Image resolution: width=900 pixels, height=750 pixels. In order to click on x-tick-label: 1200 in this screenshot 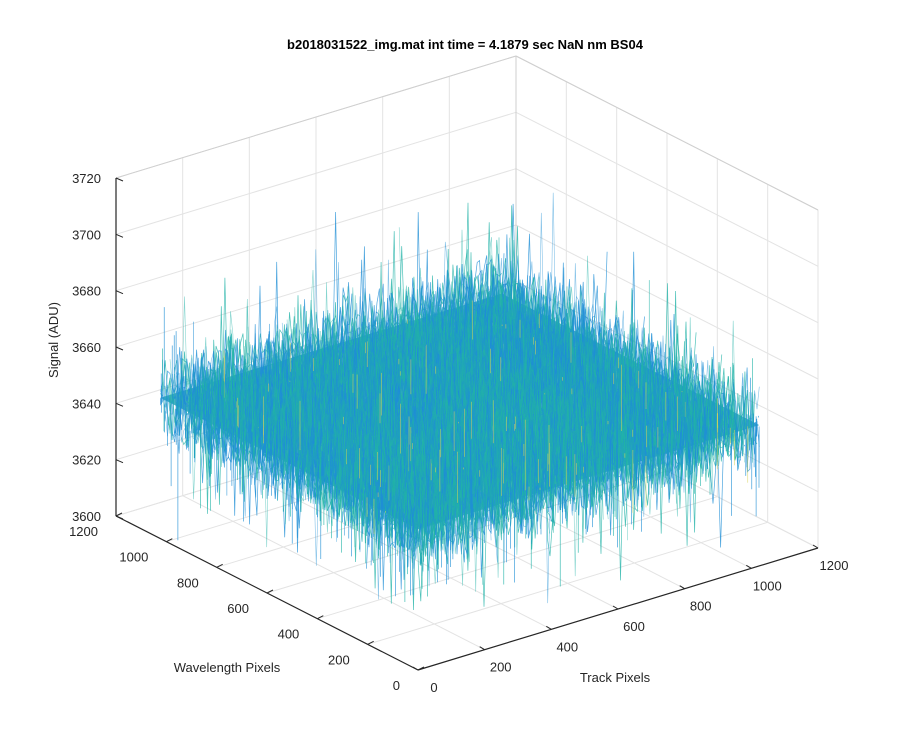, I will do `click(834, 565)`.